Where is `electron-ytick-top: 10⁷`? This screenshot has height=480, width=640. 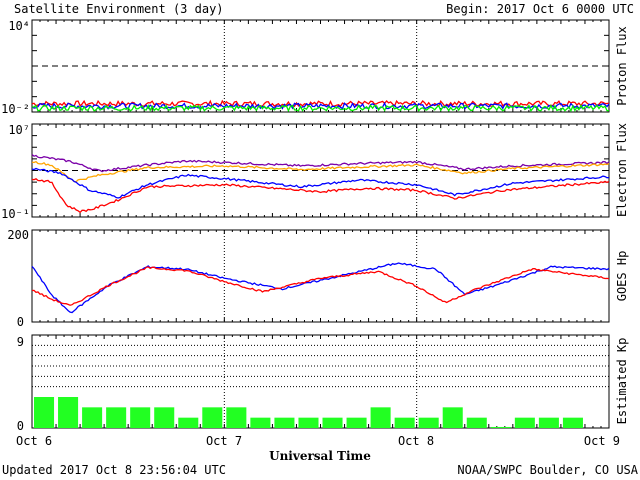 electron-ytick-top: 10⁷ is located at coordinates (19, 130).